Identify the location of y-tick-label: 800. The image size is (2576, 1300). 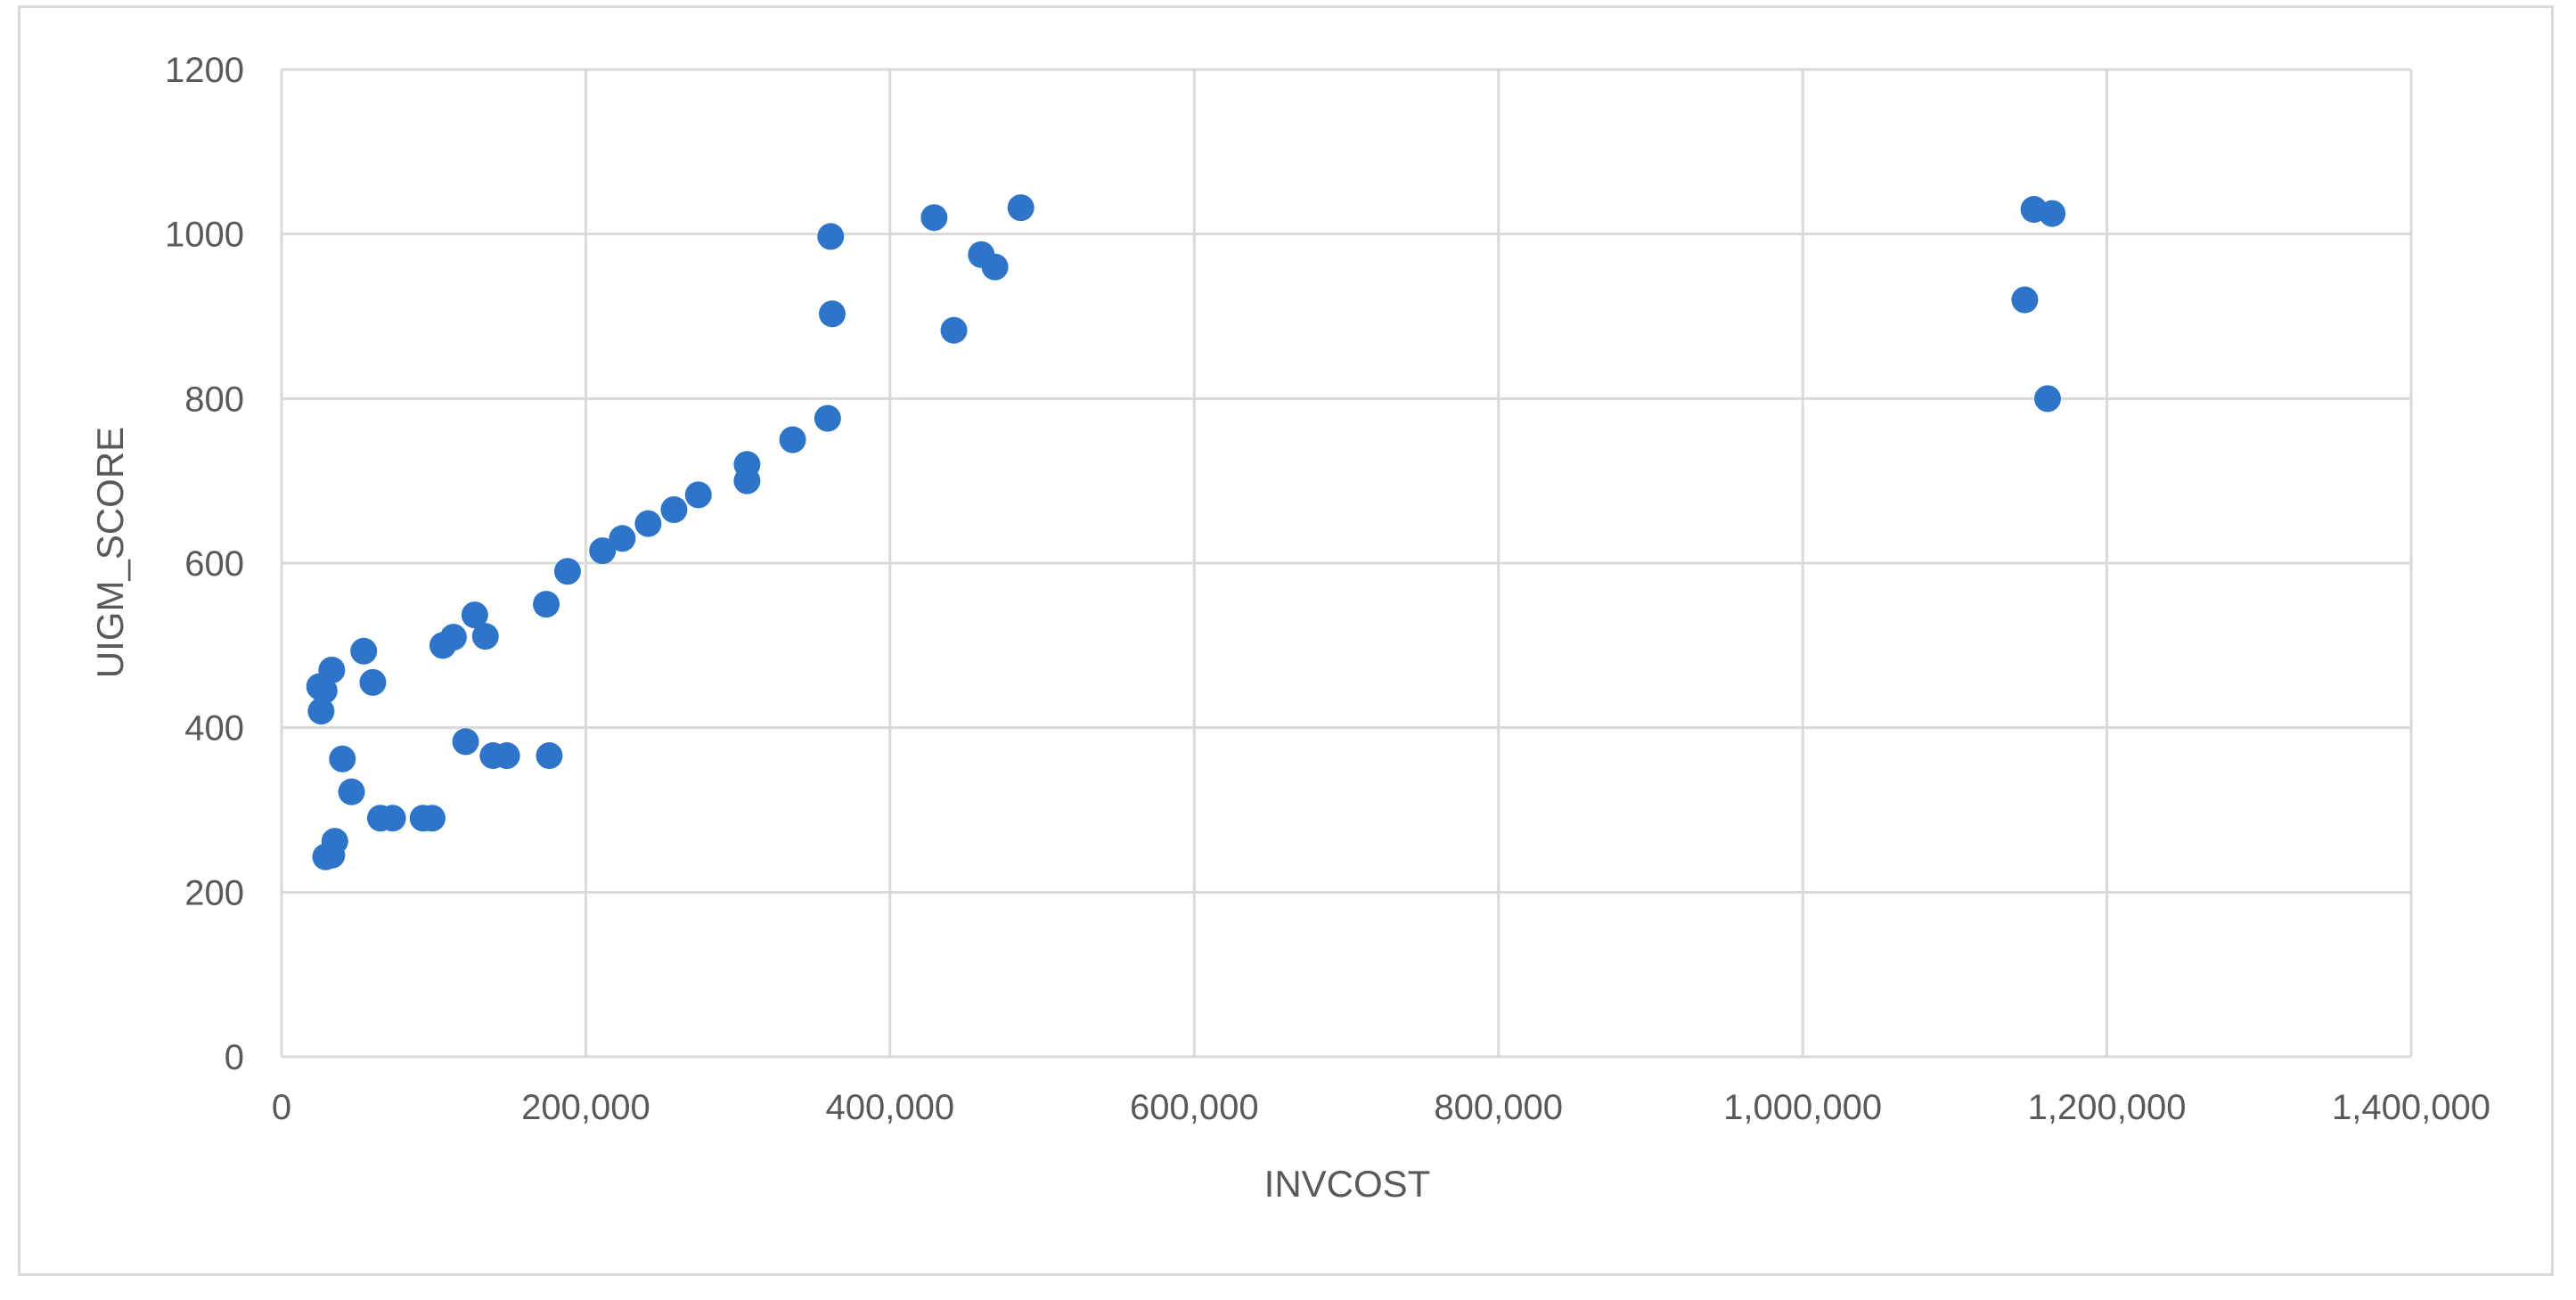
(214, 399).